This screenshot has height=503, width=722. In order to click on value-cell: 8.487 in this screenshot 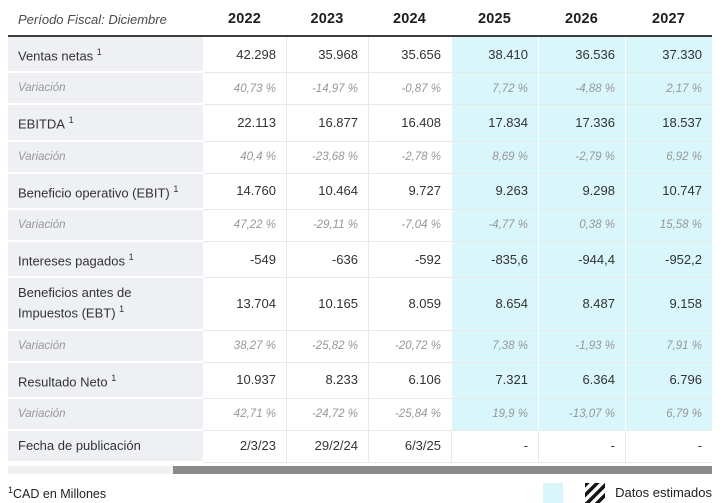, I will do `click(581, 304)`.